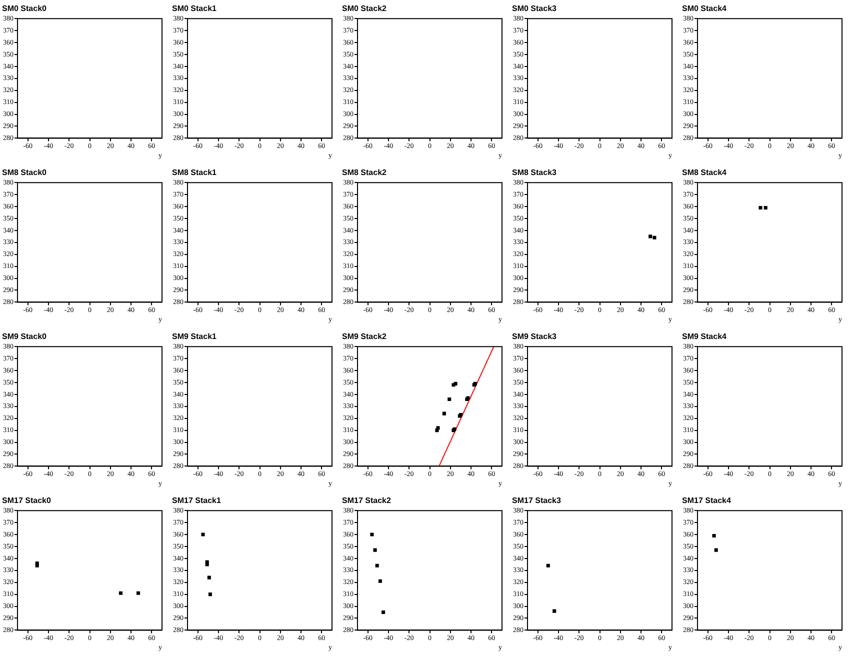 The width and height of the screenshot is (851, 656). I want to click on chart-title: SM9 Stack4, so click(705, 337).